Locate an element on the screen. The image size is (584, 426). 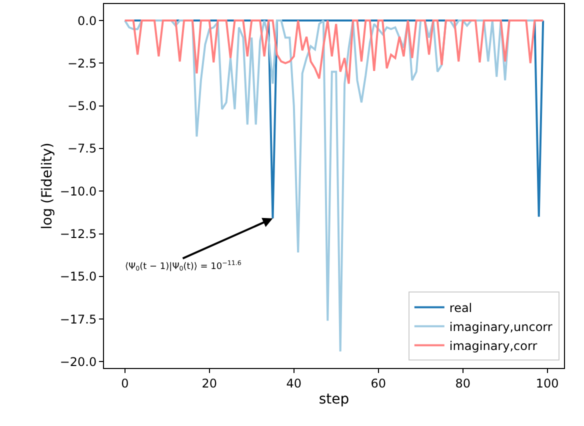
y-tick-label: −2.5 is located at coordinates (82, 63).